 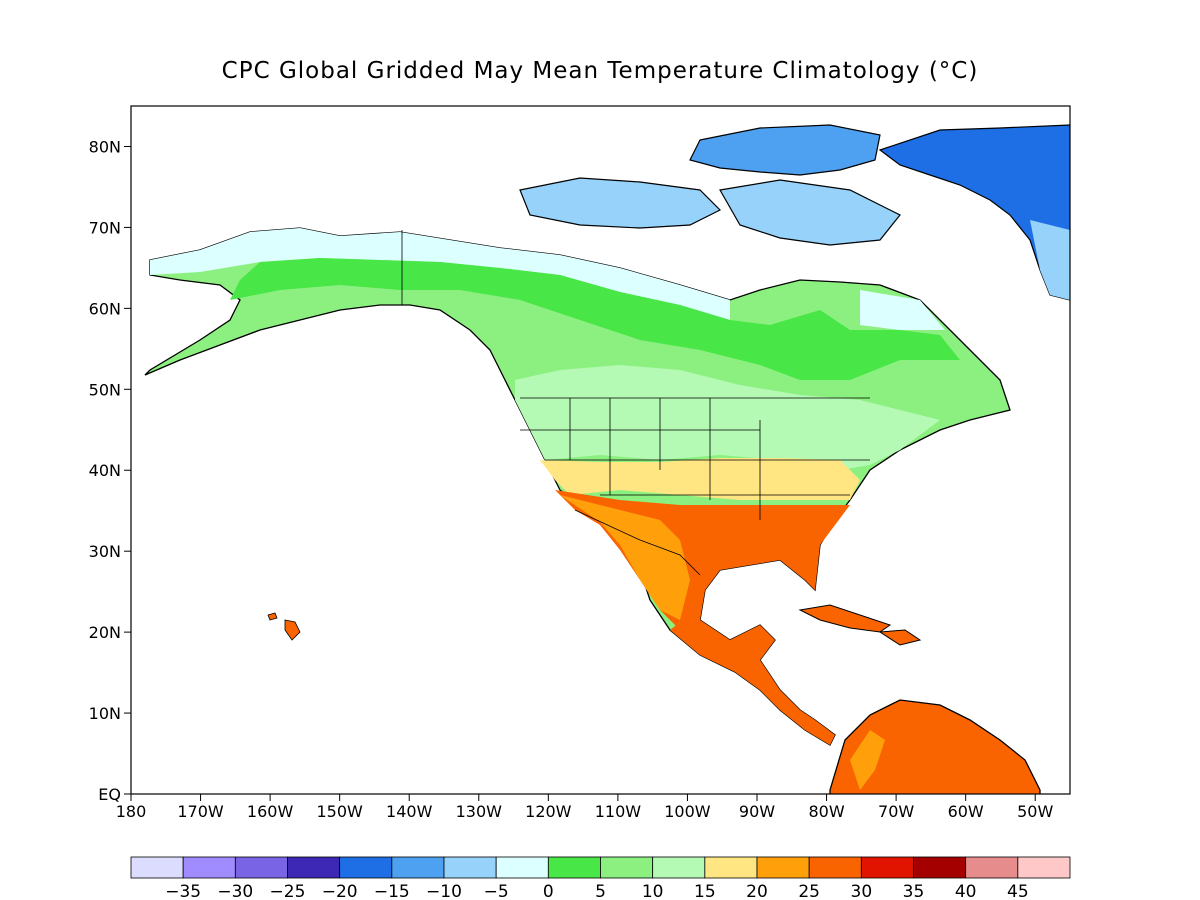 I want to click on colorbar-label: 20, so click(x=757, y=891).